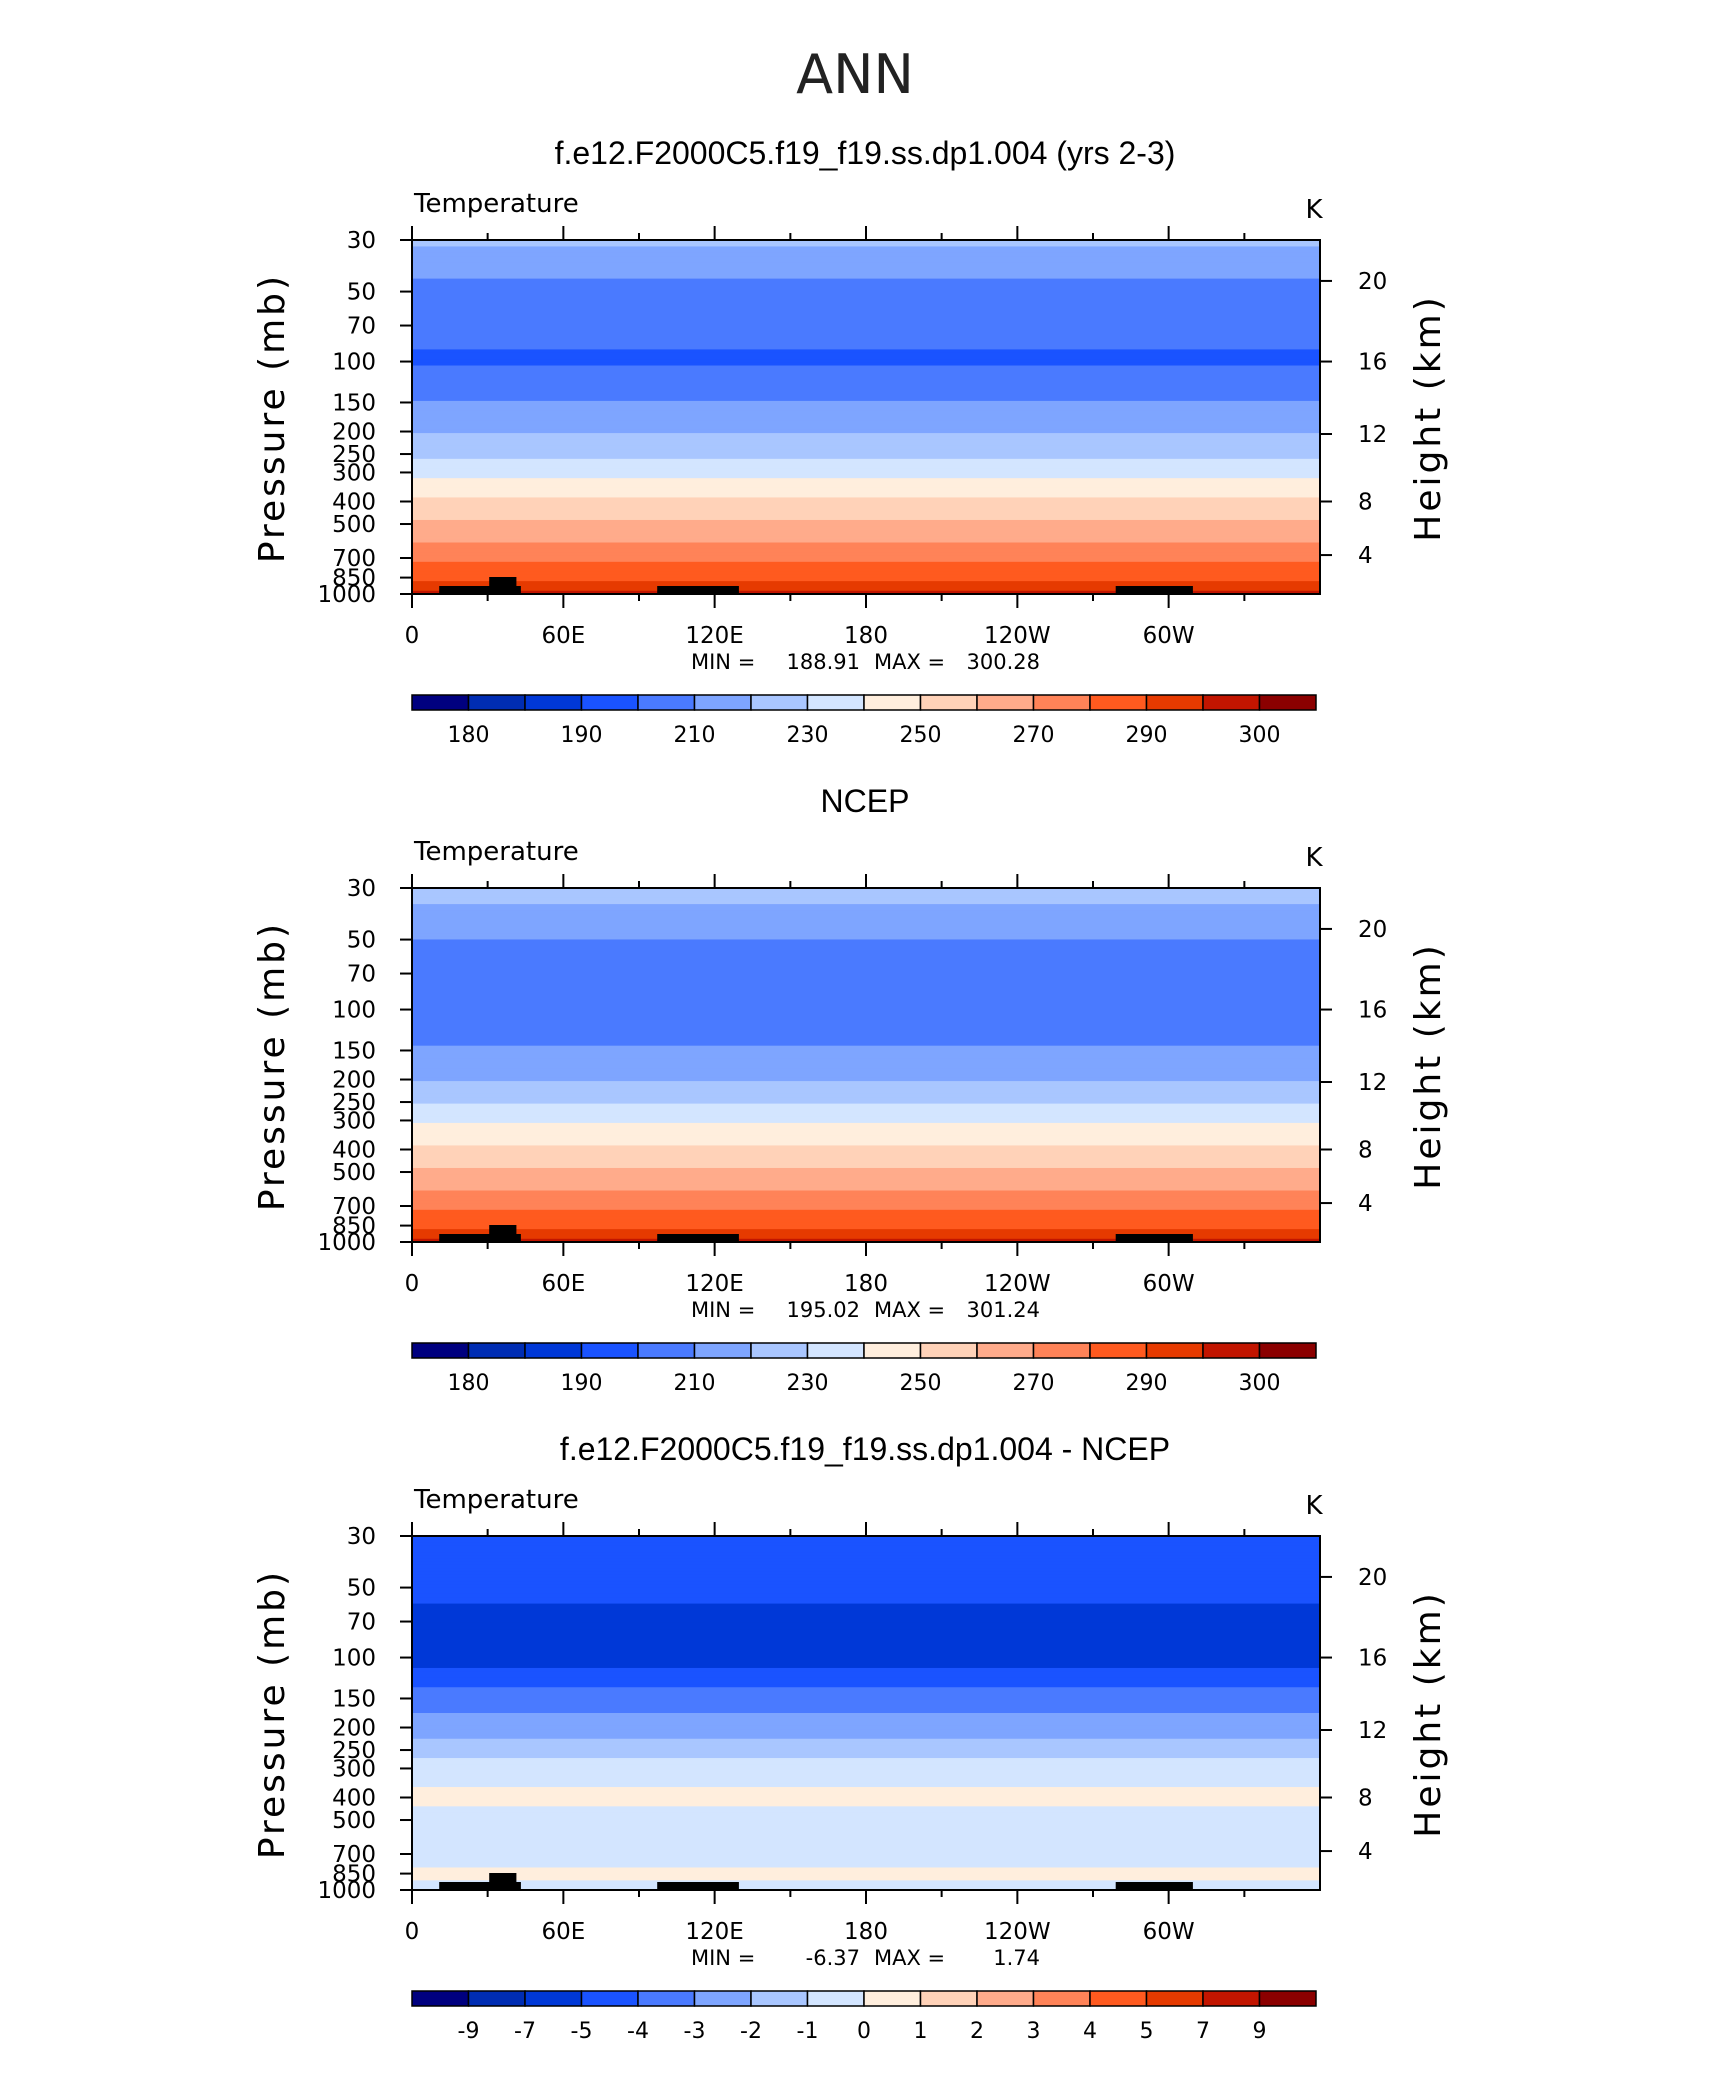 The width and height of the screenshot is (1710, 2074). I want to click on y2-tick-label: 12, so click(1372, 1083).